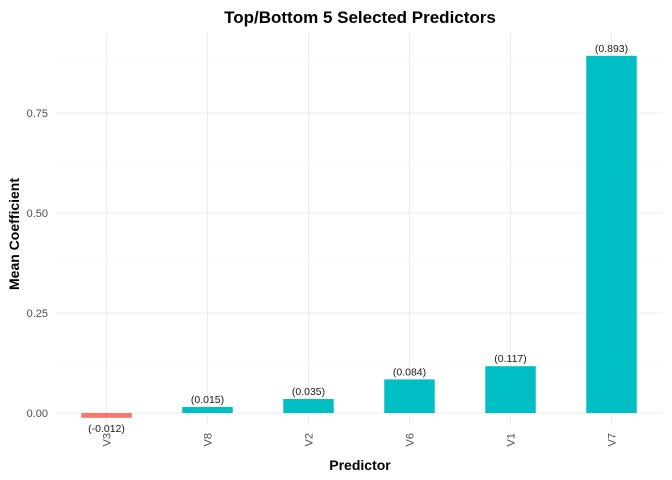  What do you see at coordinates (308, 406) in the screenshot?
I see `bar-v2` at bounding box center [308, 406].